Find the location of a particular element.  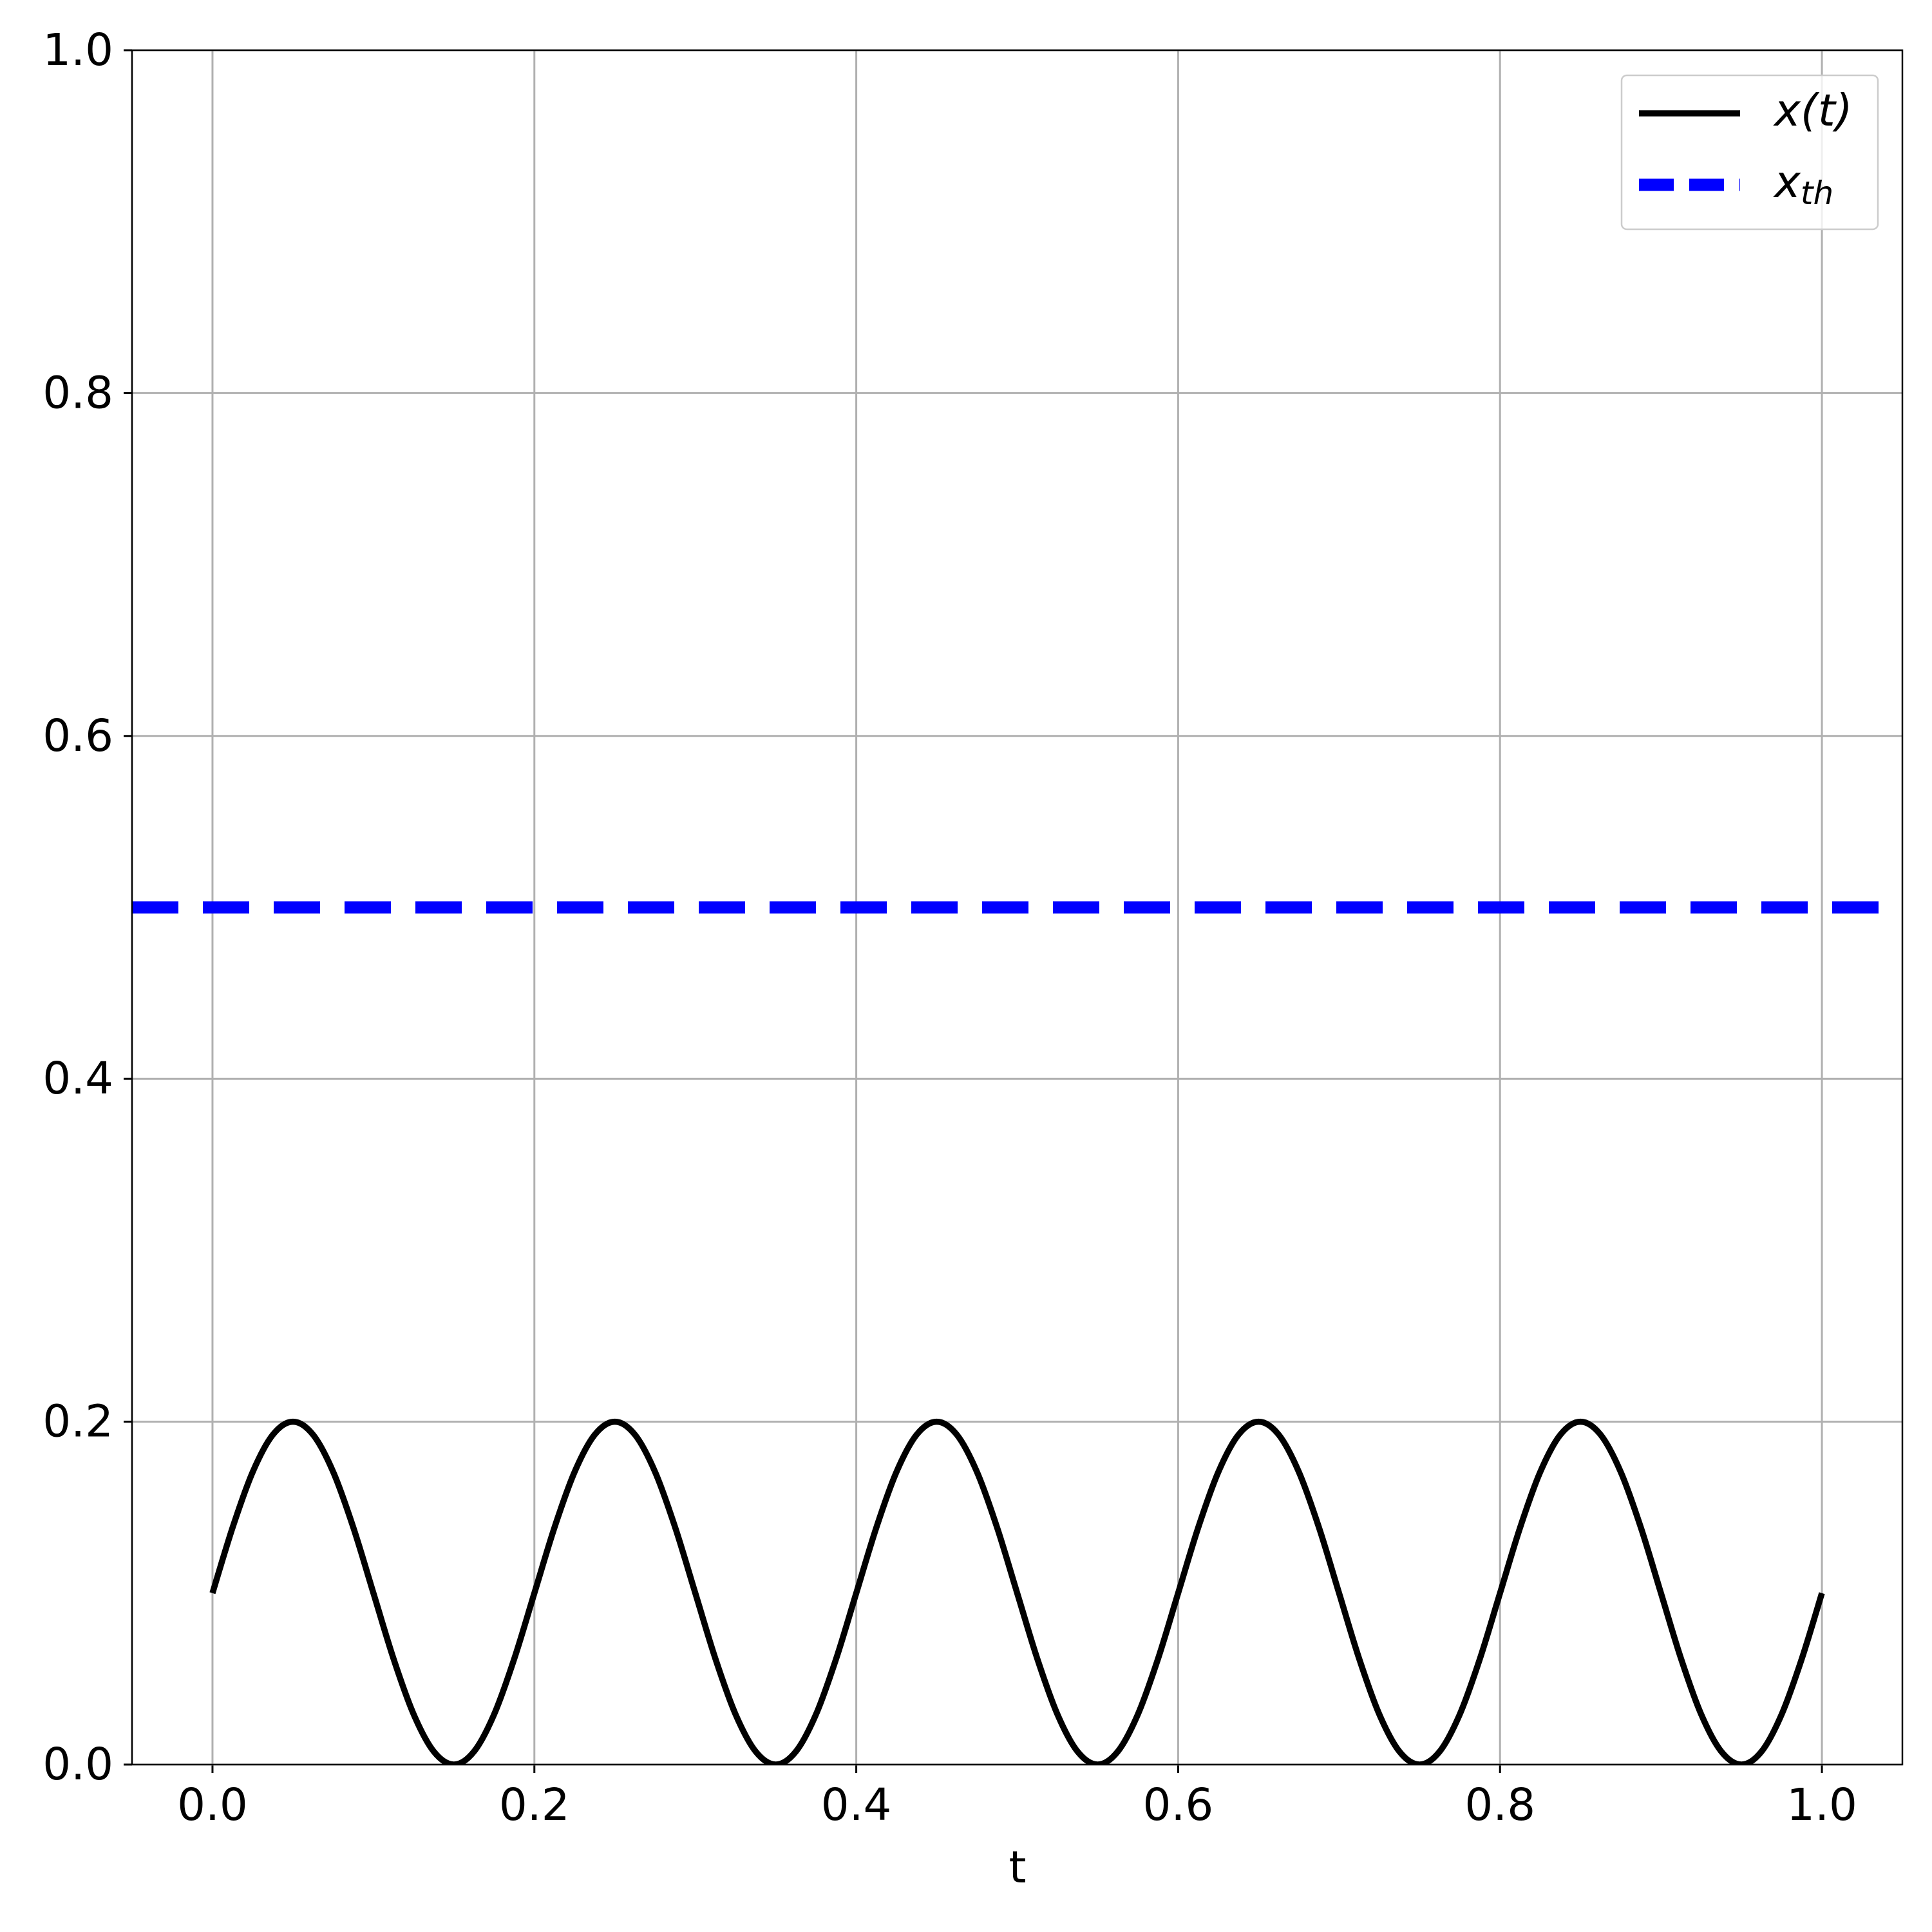

y-tick-label: 0.0 is located at coordinates (78, 1764).